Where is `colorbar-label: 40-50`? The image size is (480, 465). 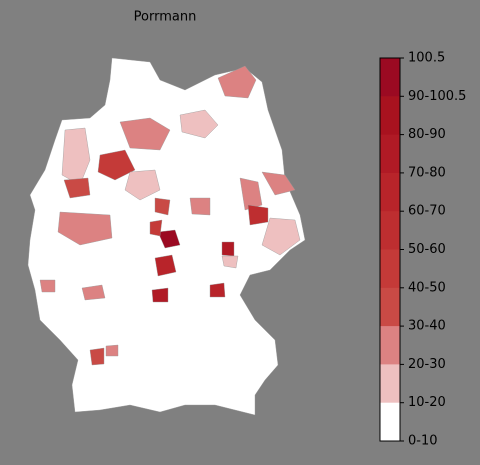
colorbar-label: 40-50 is located at coordinates (427, 287).